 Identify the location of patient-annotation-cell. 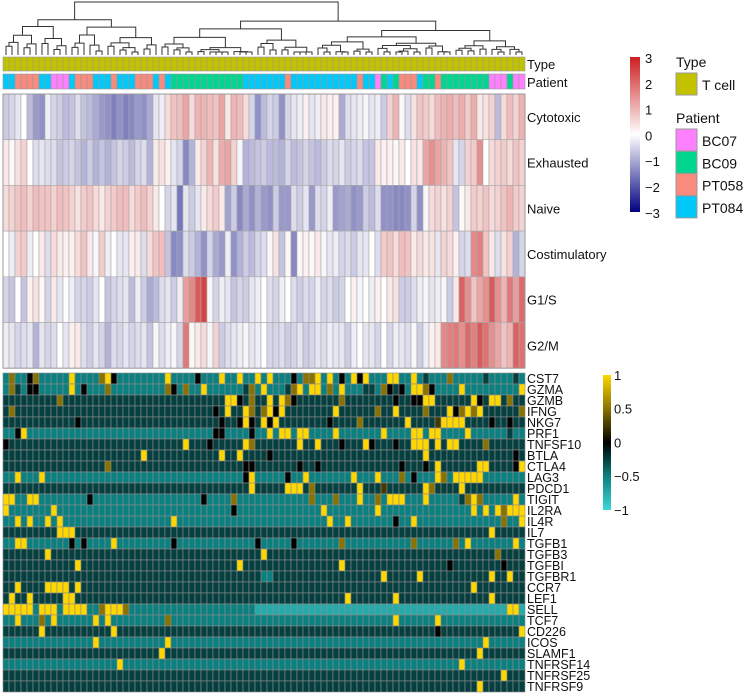
(60, 81).